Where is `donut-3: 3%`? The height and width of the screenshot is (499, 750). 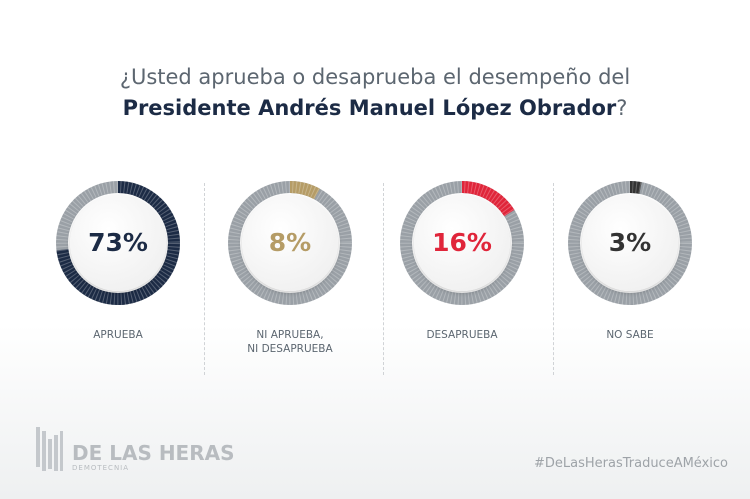 donut-3: 3% is located at coordinates (630, 243).